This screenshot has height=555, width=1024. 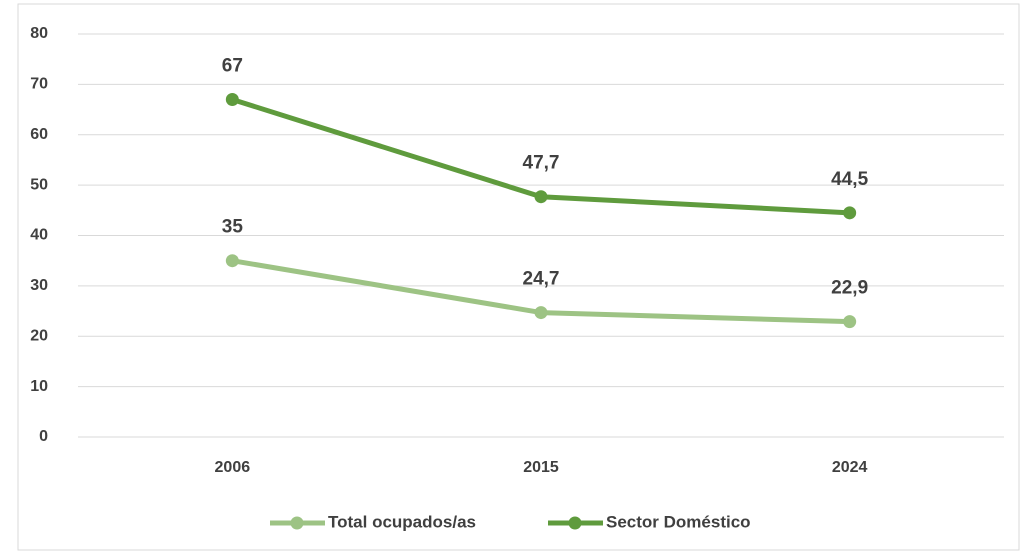 I want to click on legend-label: Sector Doméstico, so click(x=678, y=521).